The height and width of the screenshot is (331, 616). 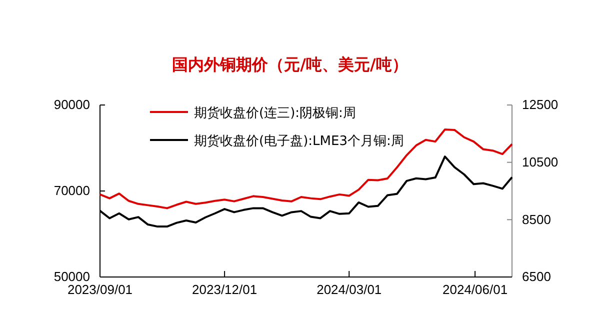 What do you see at coordinates (536, 219) in the screenshot?
I see `y2-tick-label: 8500` at bounding box center [536, 219].